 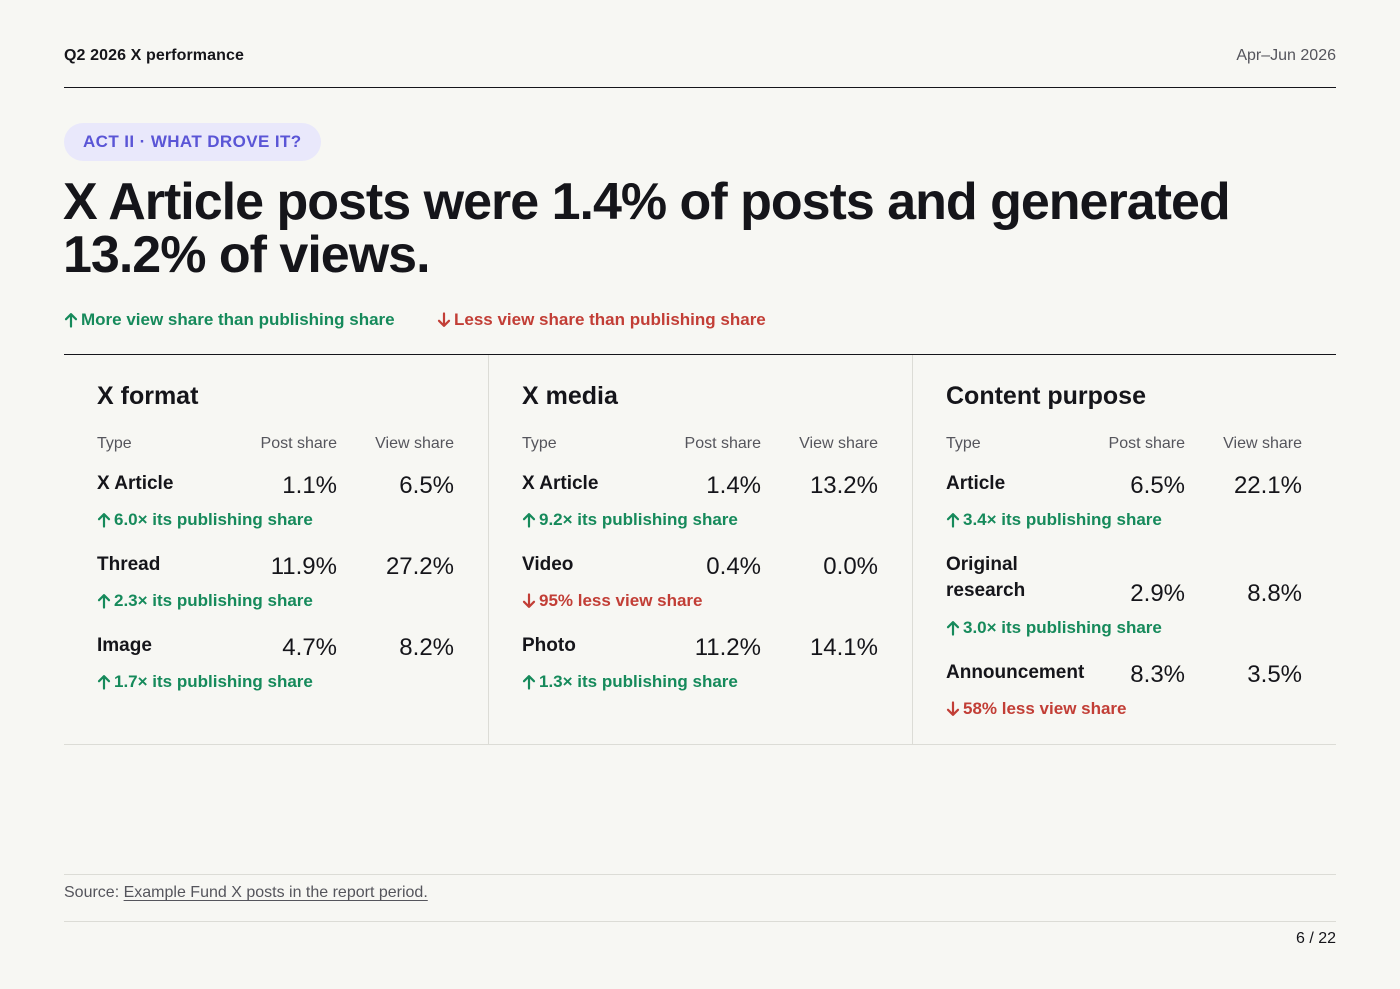 I want to click on legend-down: Less view share than publishing share, so click(x=601, y=320).